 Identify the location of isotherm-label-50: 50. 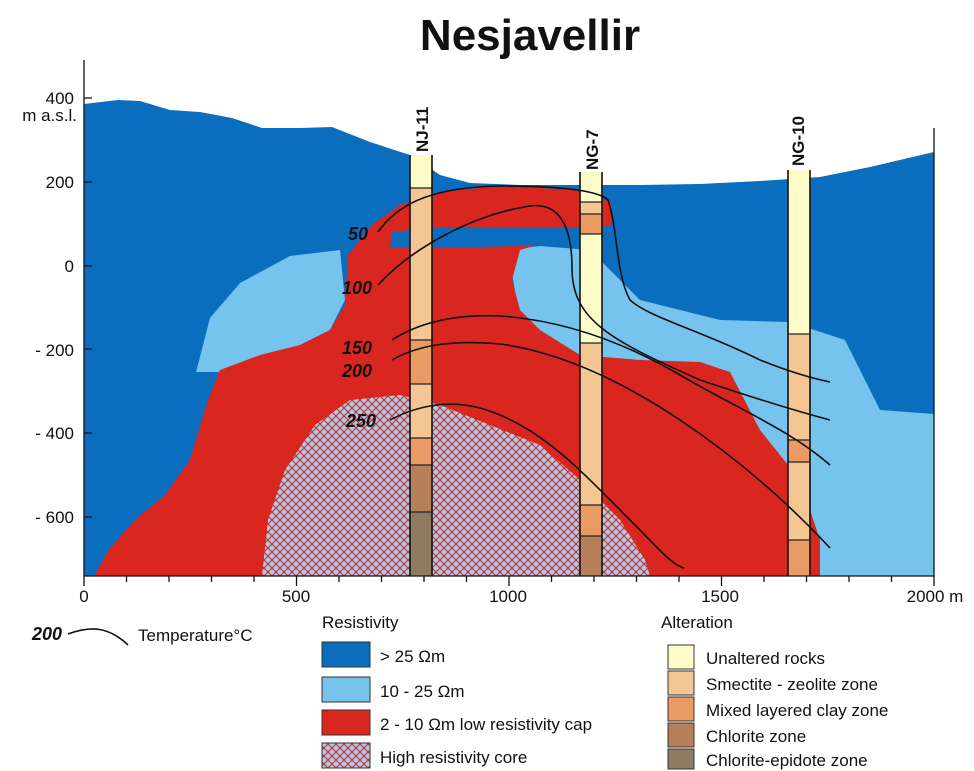
(358, 234).